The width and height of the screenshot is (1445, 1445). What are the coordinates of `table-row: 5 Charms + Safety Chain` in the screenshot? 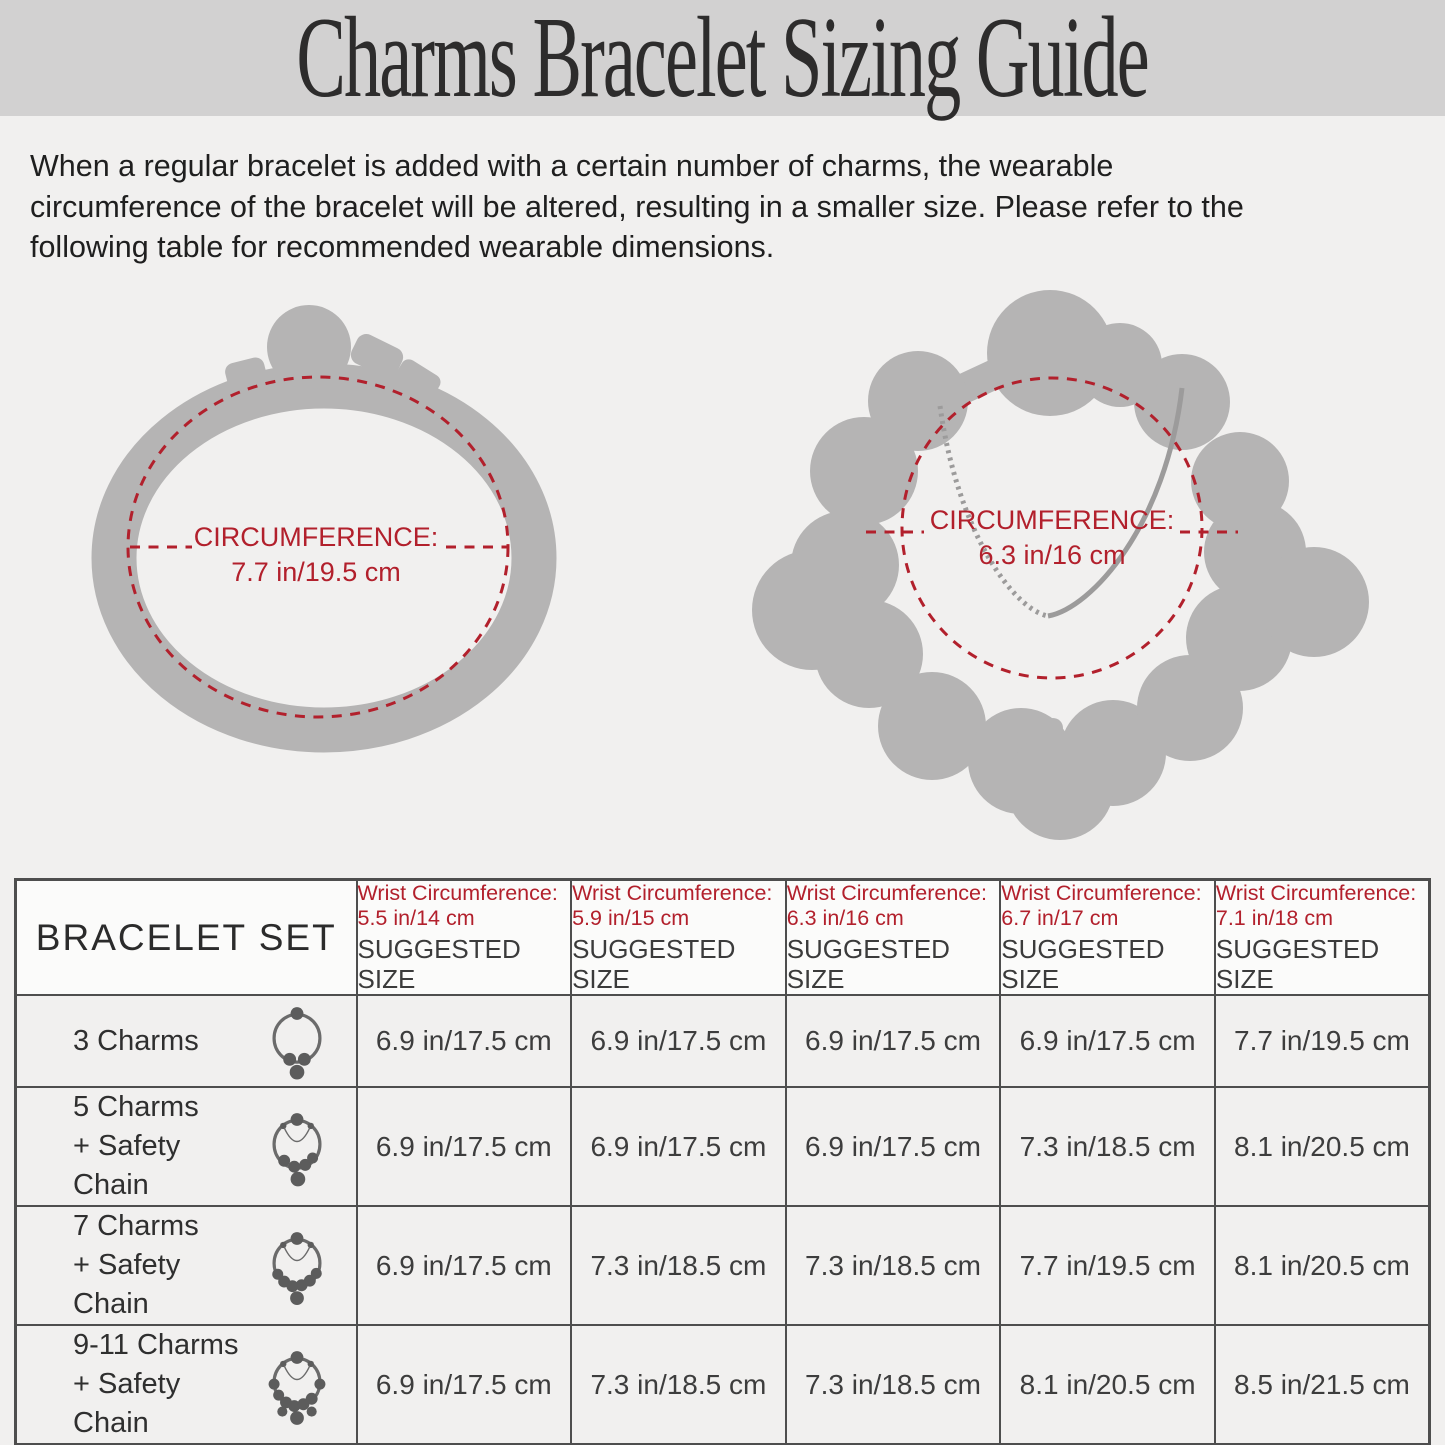 It's located at (722, 1146).